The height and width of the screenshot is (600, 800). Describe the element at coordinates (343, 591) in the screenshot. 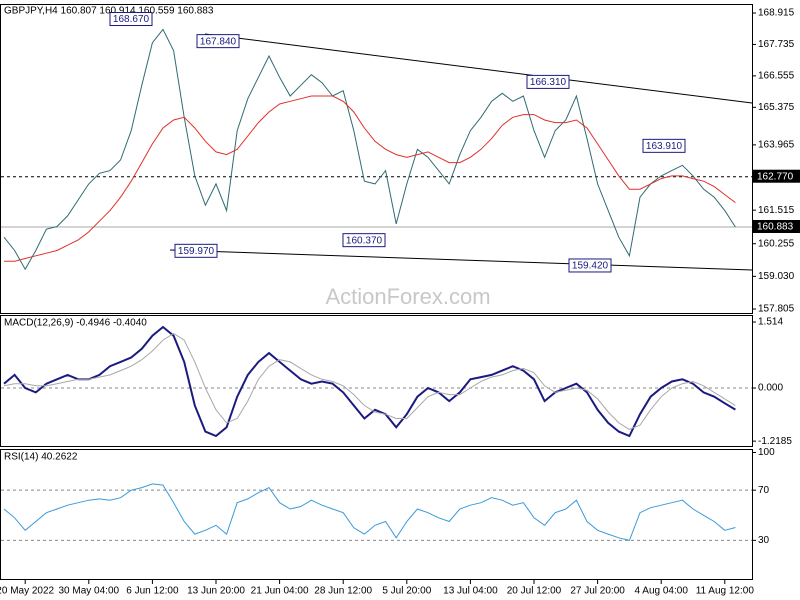

I see `x-tick-label: 28 Jun 12:00` at that location.